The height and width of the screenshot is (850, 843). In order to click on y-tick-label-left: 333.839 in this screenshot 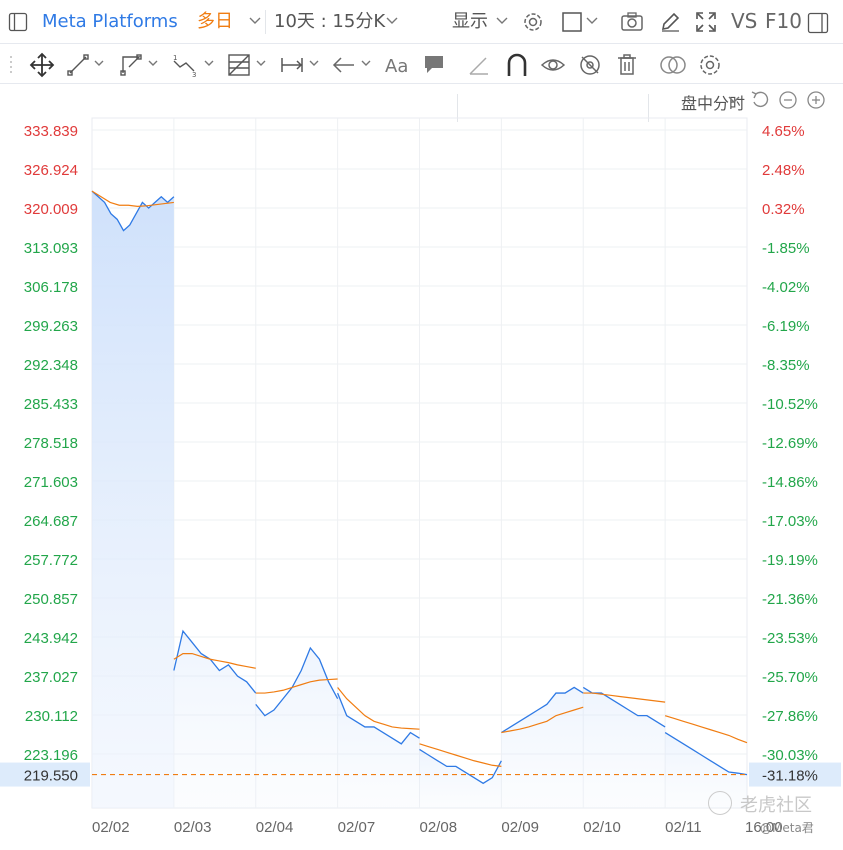, I will do `click(51, 131)`.